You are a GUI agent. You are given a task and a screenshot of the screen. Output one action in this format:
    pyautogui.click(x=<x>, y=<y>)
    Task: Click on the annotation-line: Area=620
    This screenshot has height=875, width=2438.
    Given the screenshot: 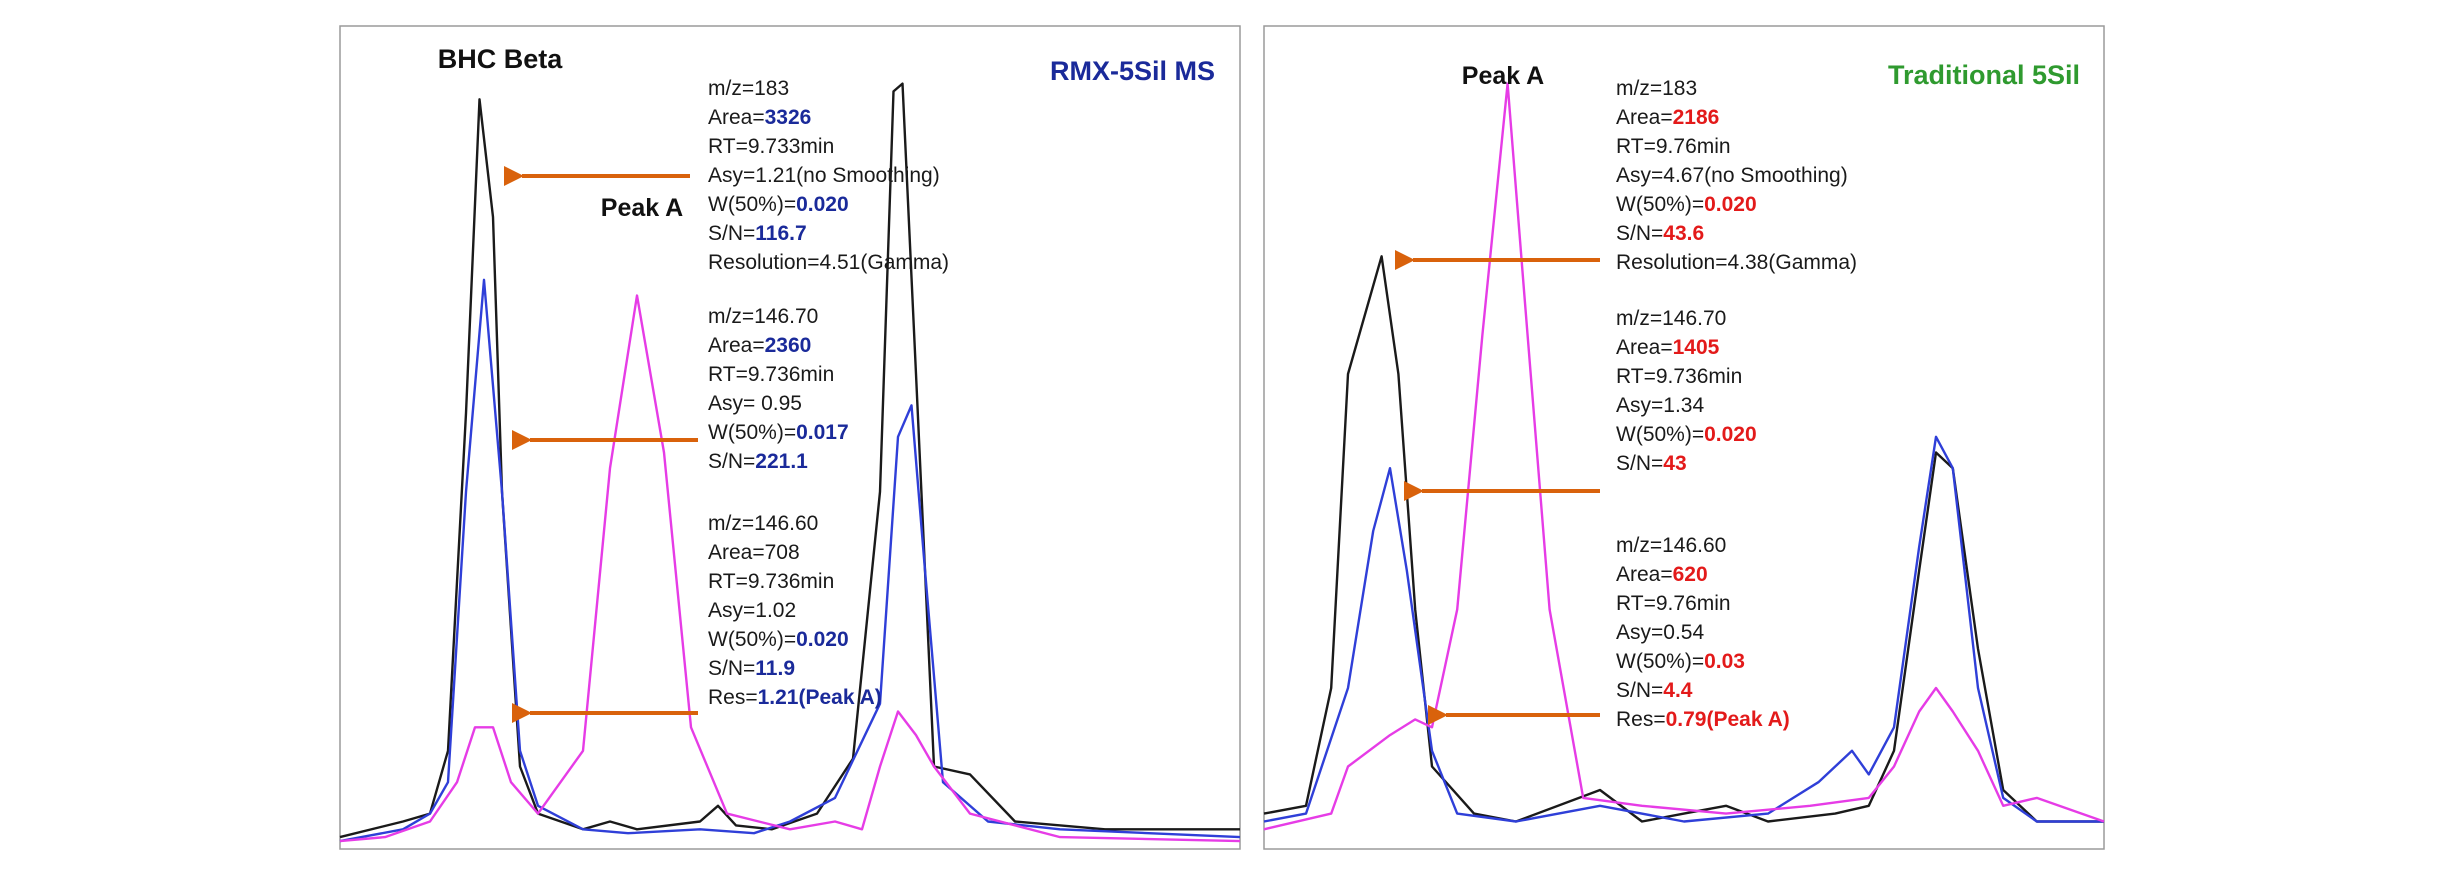 What is the action you would take?
    pyautogui.click(x=1662, y=574)
    